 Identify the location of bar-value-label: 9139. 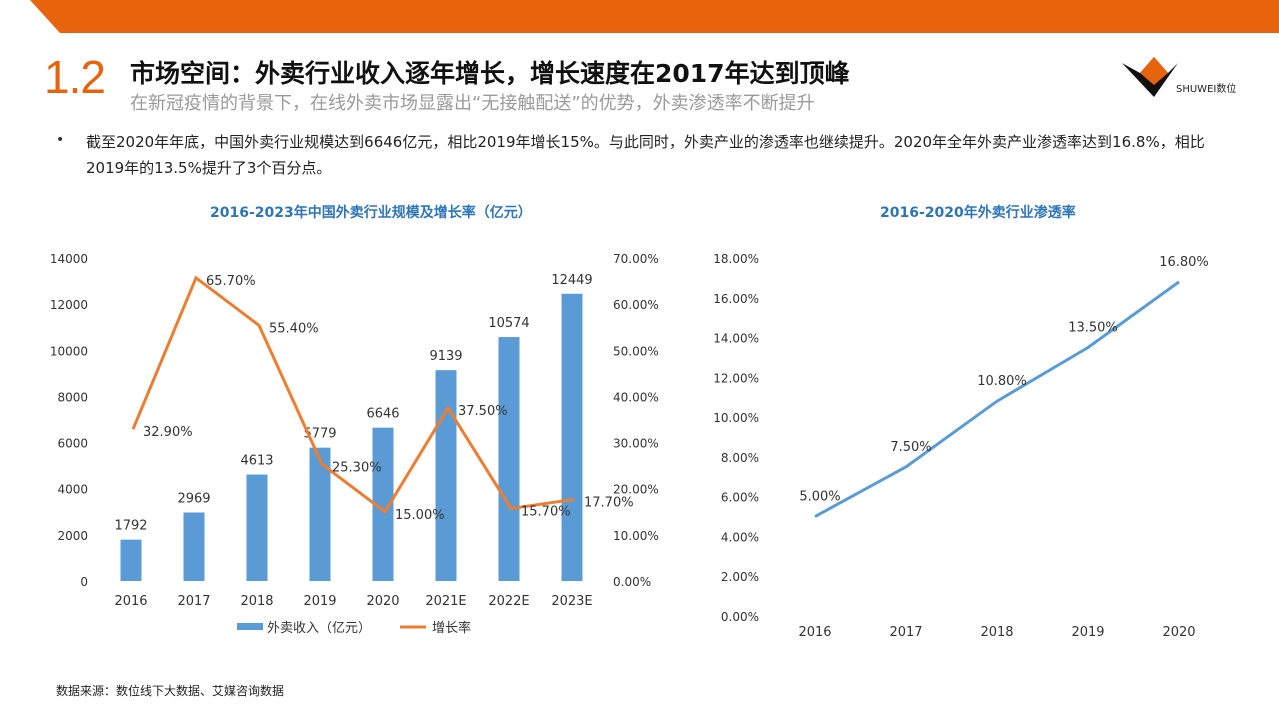
(445, 356).